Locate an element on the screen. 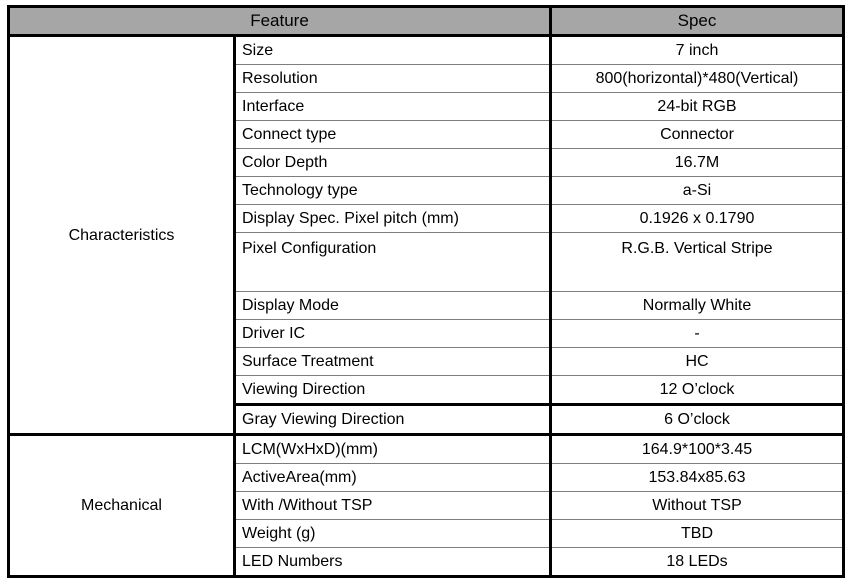 The image size is (848, 581). spec-value-viewing-direction: 12 O’clock is located at coordinates (697, 390).